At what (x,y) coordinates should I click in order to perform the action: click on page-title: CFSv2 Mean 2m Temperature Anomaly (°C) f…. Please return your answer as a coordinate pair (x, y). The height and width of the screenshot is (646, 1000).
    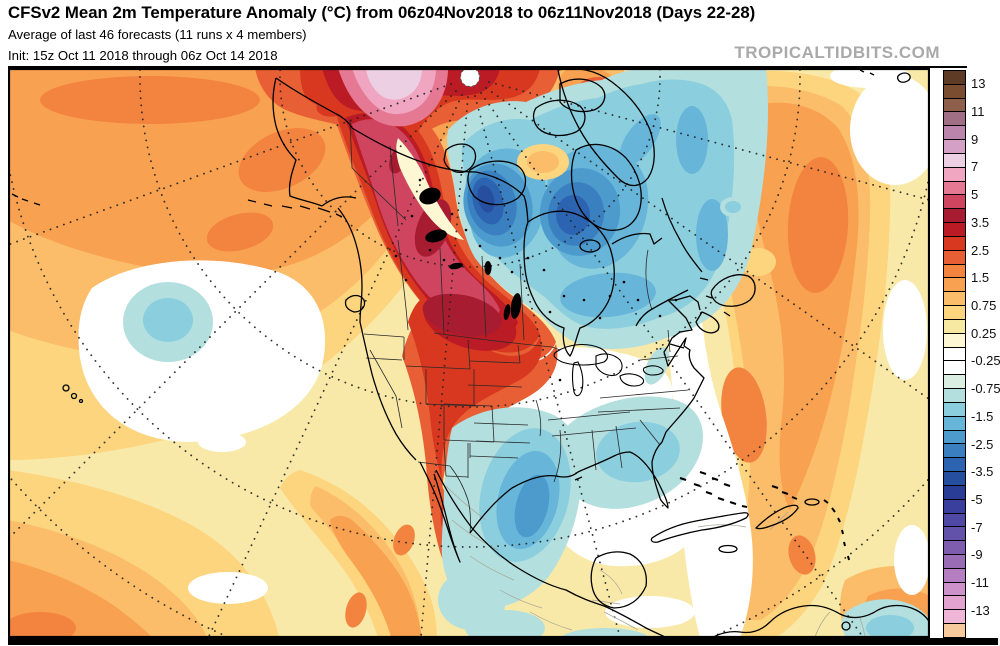
    Looking at the image, I should click on (382, 12).